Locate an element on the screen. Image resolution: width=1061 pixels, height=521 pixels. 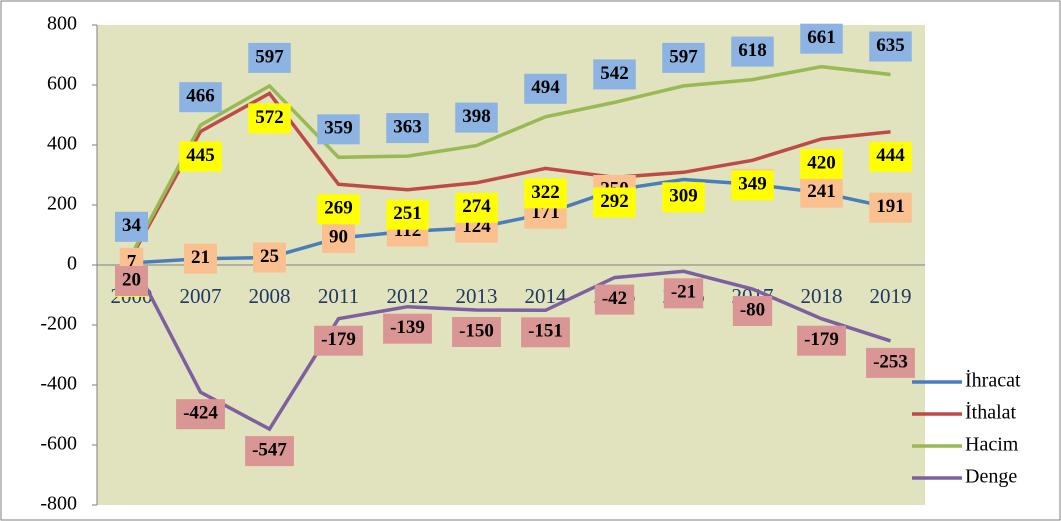
data-label: 274 is located at coordinates (476, 207).